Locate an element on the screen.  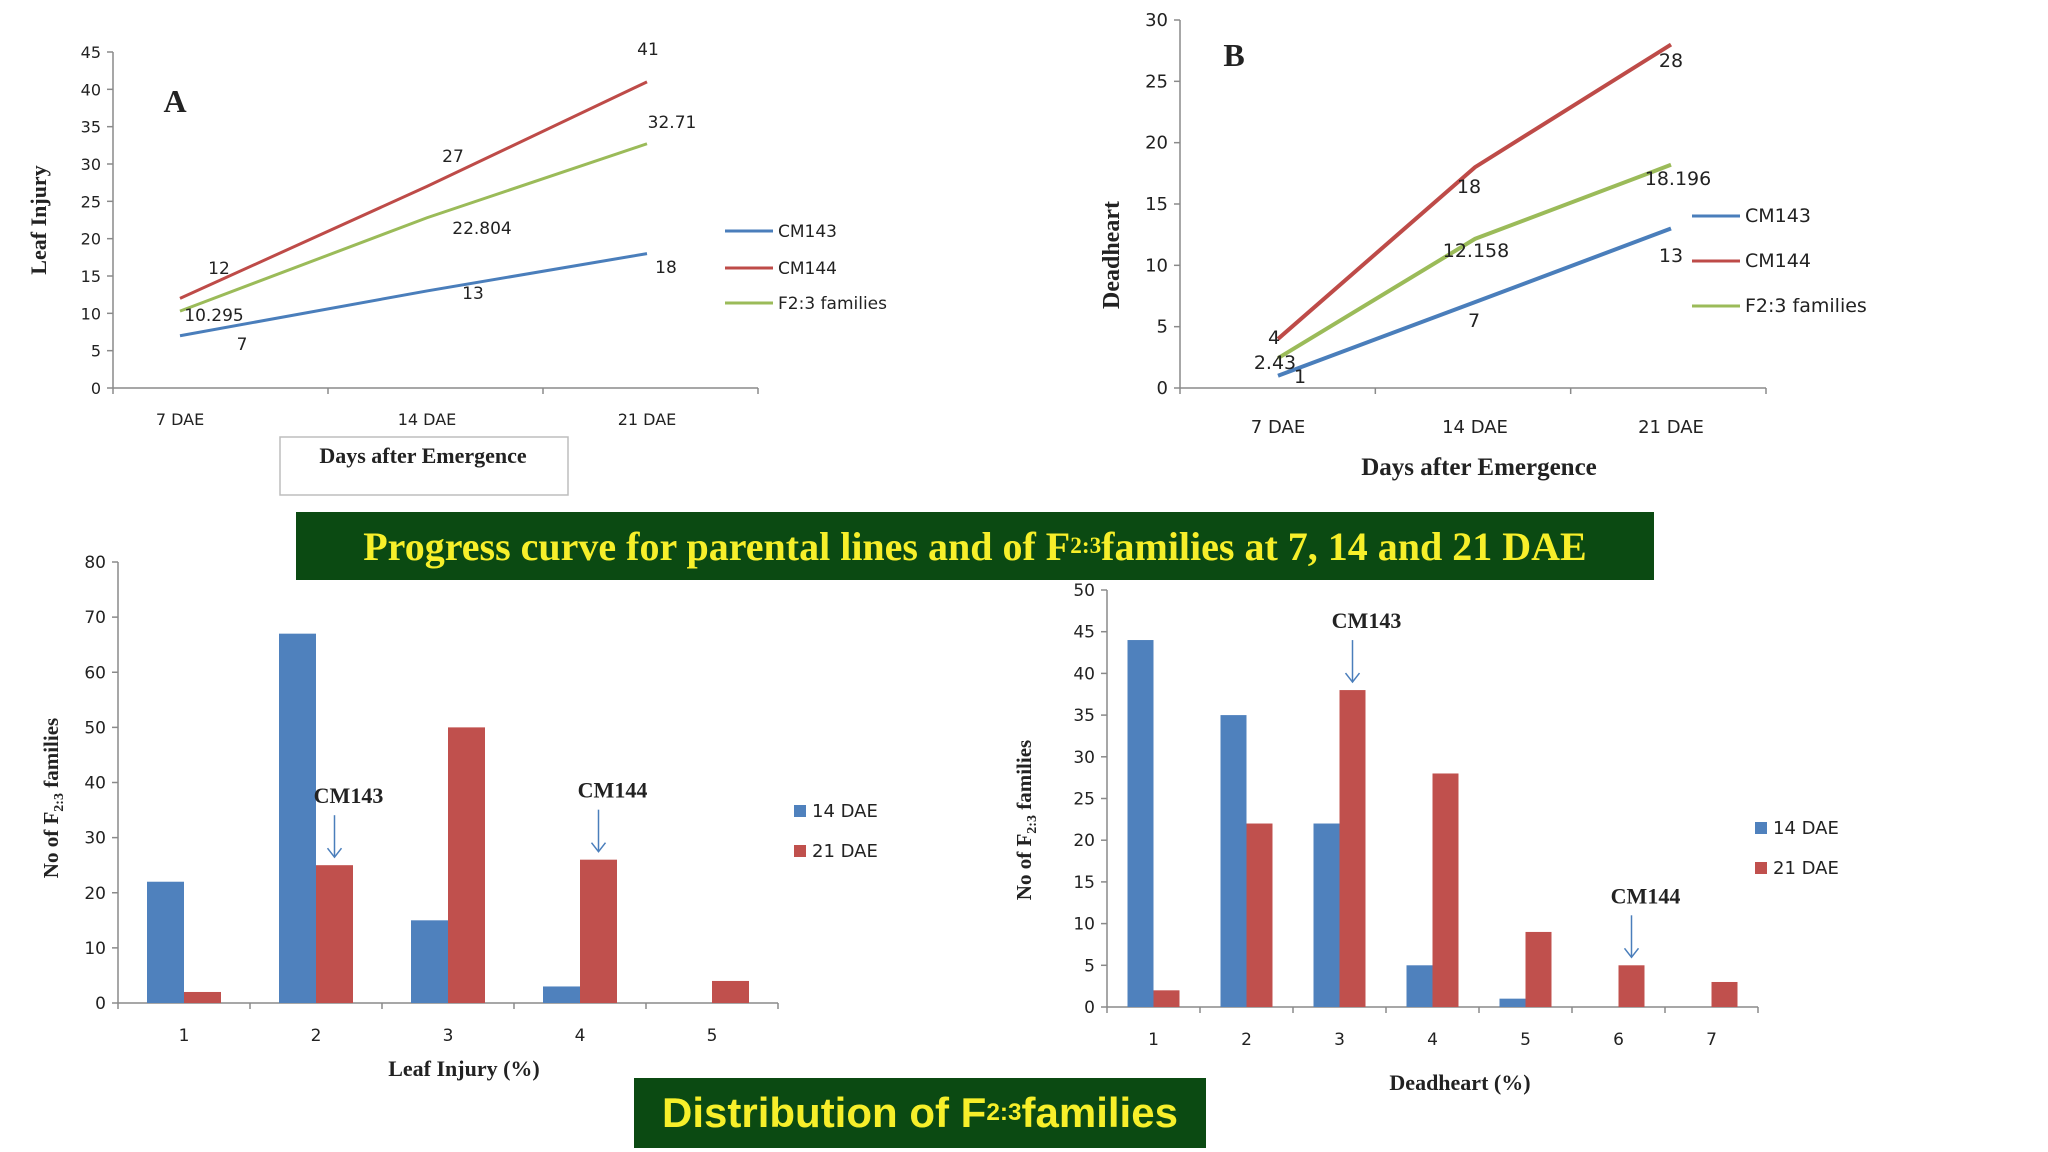
series-line-f2-3-families is located at coordinates (1474, 261).